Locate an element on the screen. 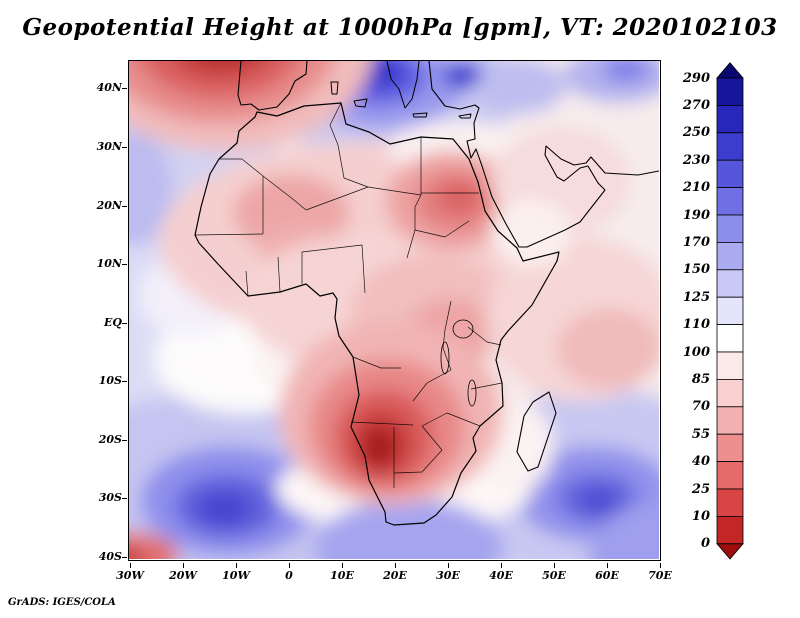  y-tick-label: 10N is located at coordinates (109, 264).